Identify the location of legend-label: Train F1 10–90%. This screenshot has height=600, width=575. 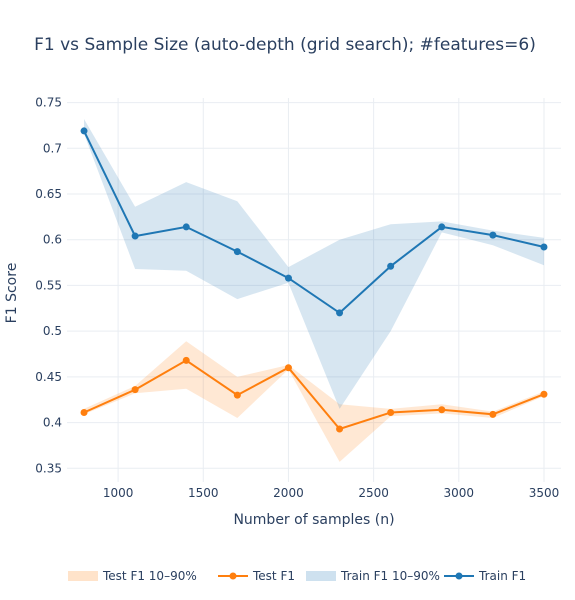
(390, 576).